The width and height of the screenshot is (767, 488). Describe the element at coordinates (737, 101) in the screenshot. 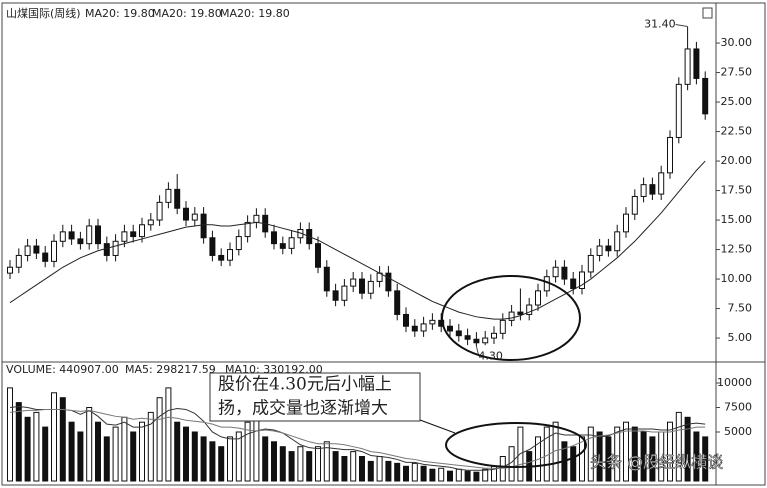

I see `y-tick-label: 25.00` at that location.